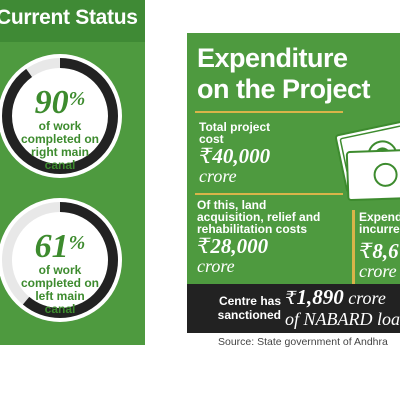 The width and height of the screenshot is (400, 400). What do you see at coordinates (235, 156) in the screenshot?
I see `total-cost-amount: ₹40,000` at bounding box center [235, 156].